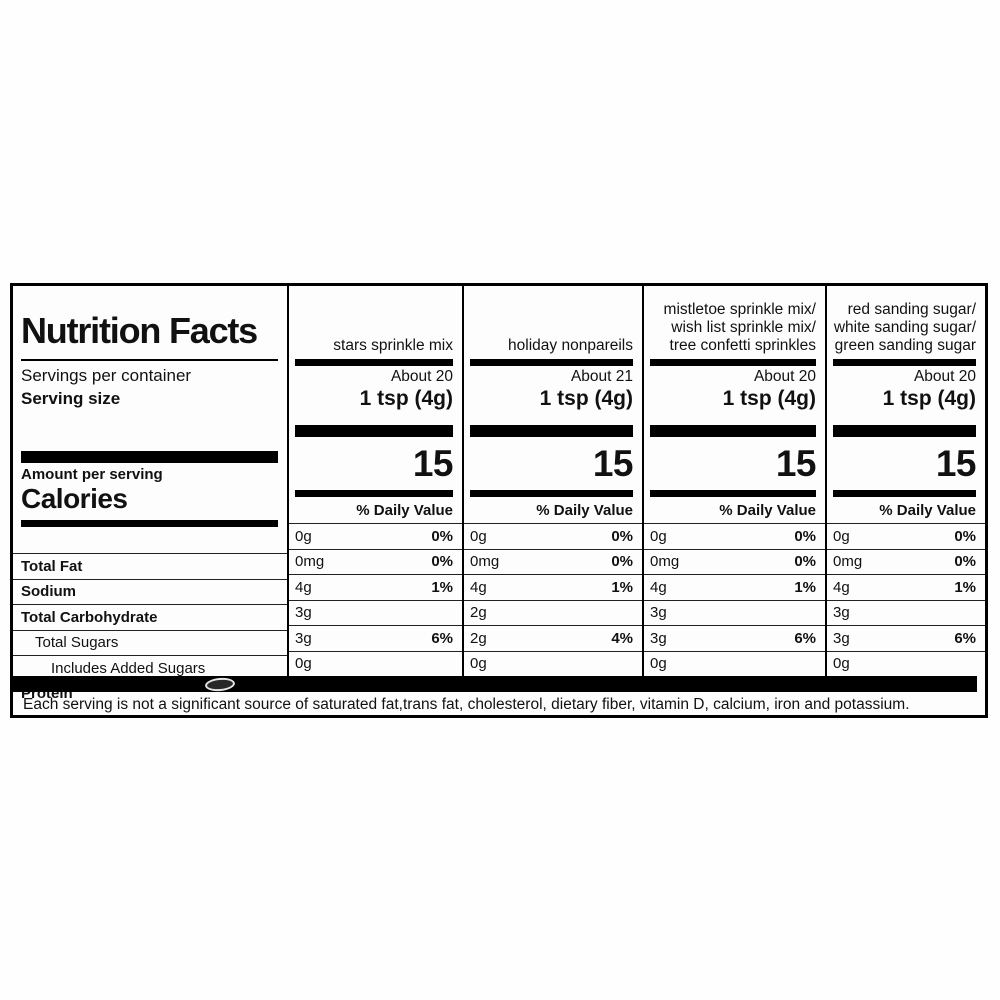  I want to click on product-name: holiday nonpareils, so click(553, 322).